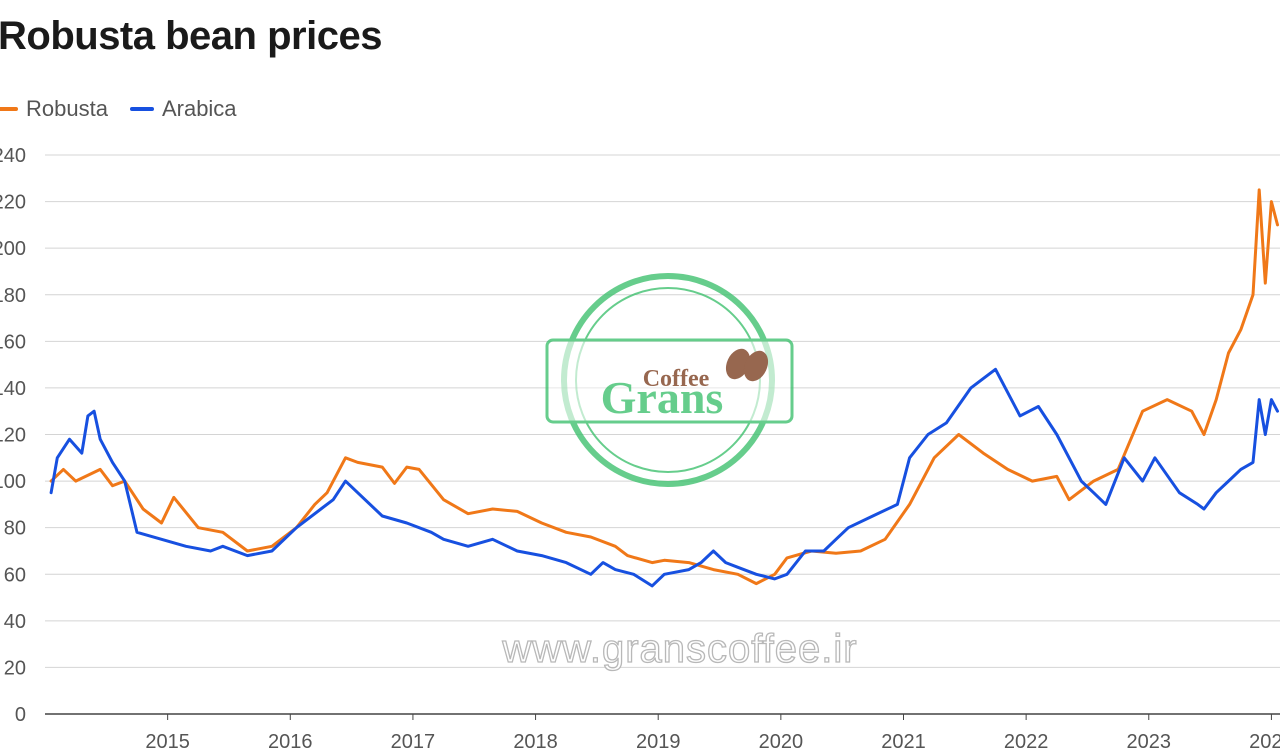 The height and width of the screenshot is (755, 1280). What do you see at coordinates (15, 622) in the screenshot?
I see `y-tick-label: 40` at bounding box center [15, 622].